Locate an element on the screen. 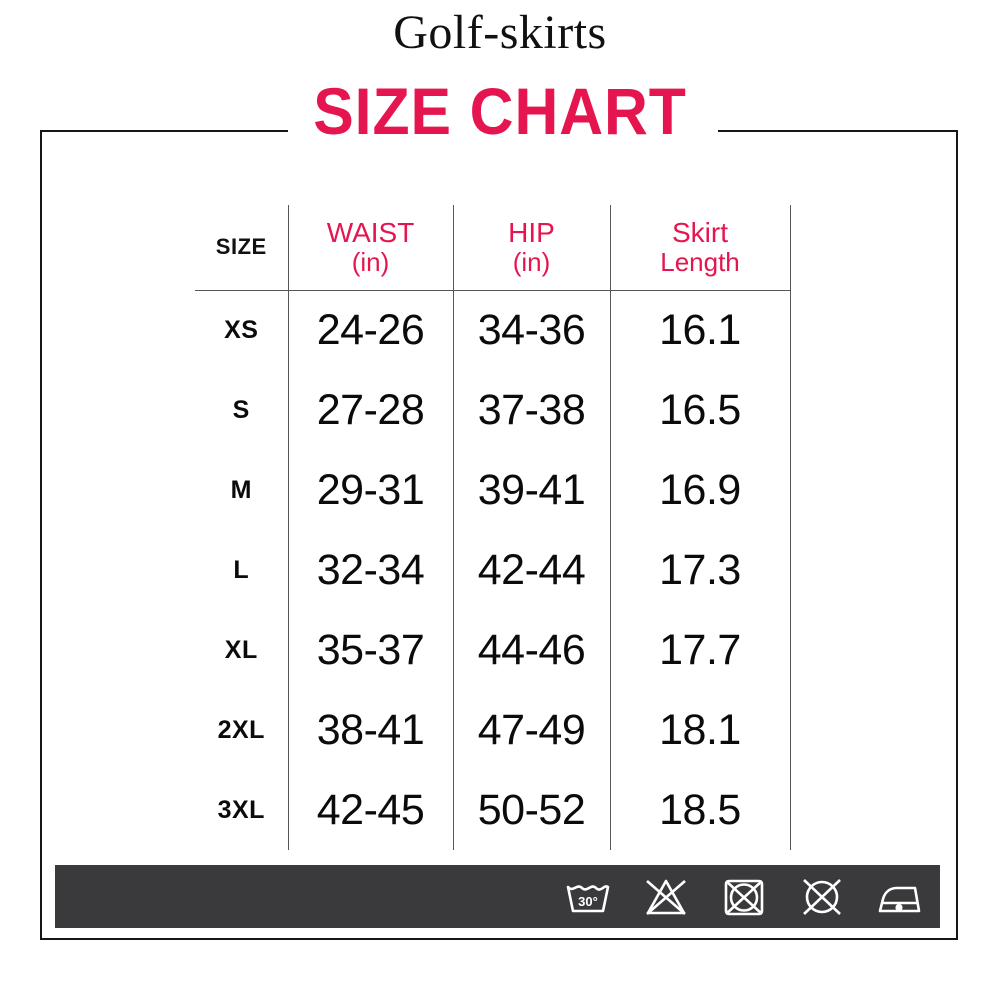 The height and width of the screenshot is (1000, 1000). cell-waist: 42-45 is located at coordinates (370, 810).